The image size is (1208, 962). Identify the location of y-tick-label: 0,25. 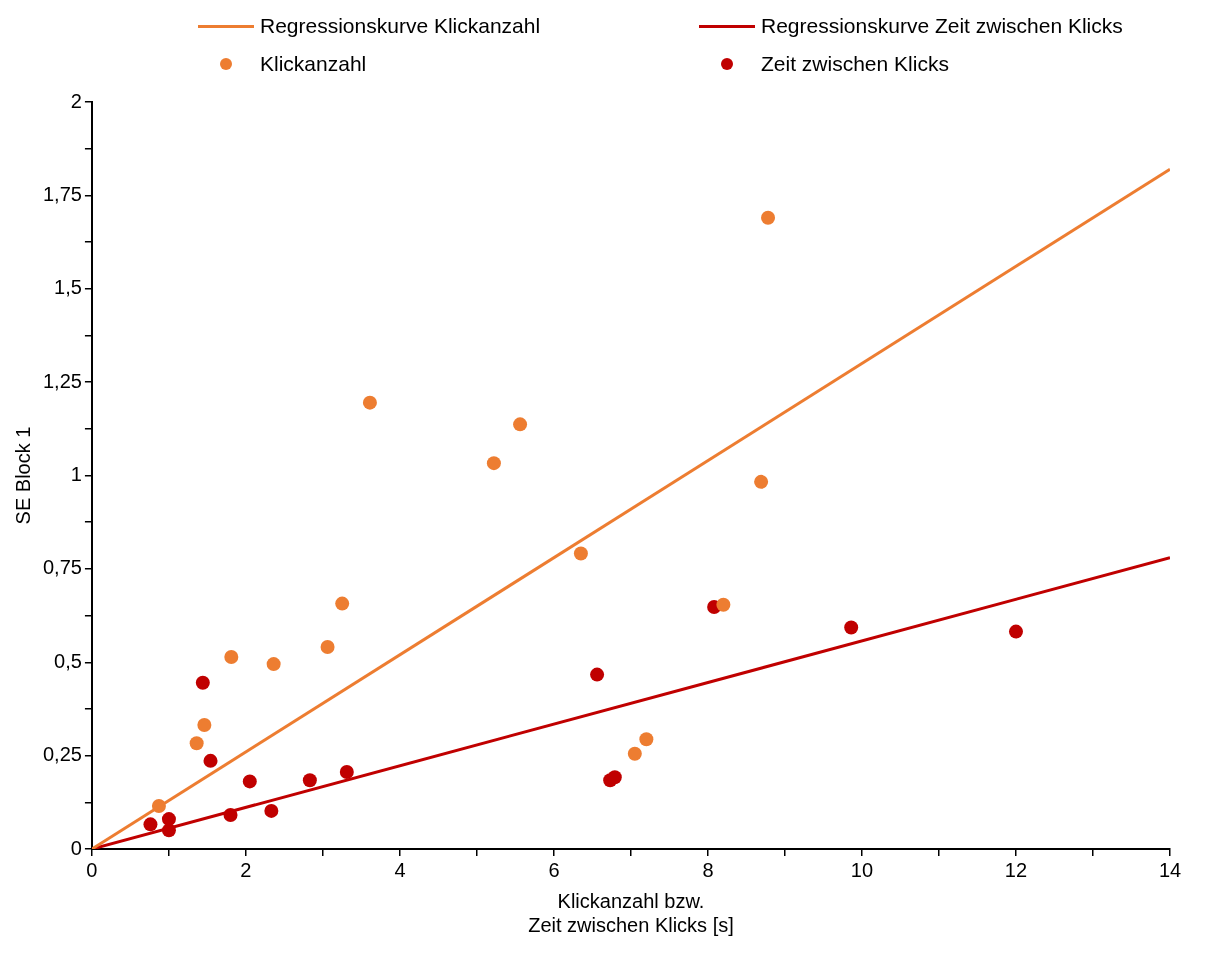
(62, 754).